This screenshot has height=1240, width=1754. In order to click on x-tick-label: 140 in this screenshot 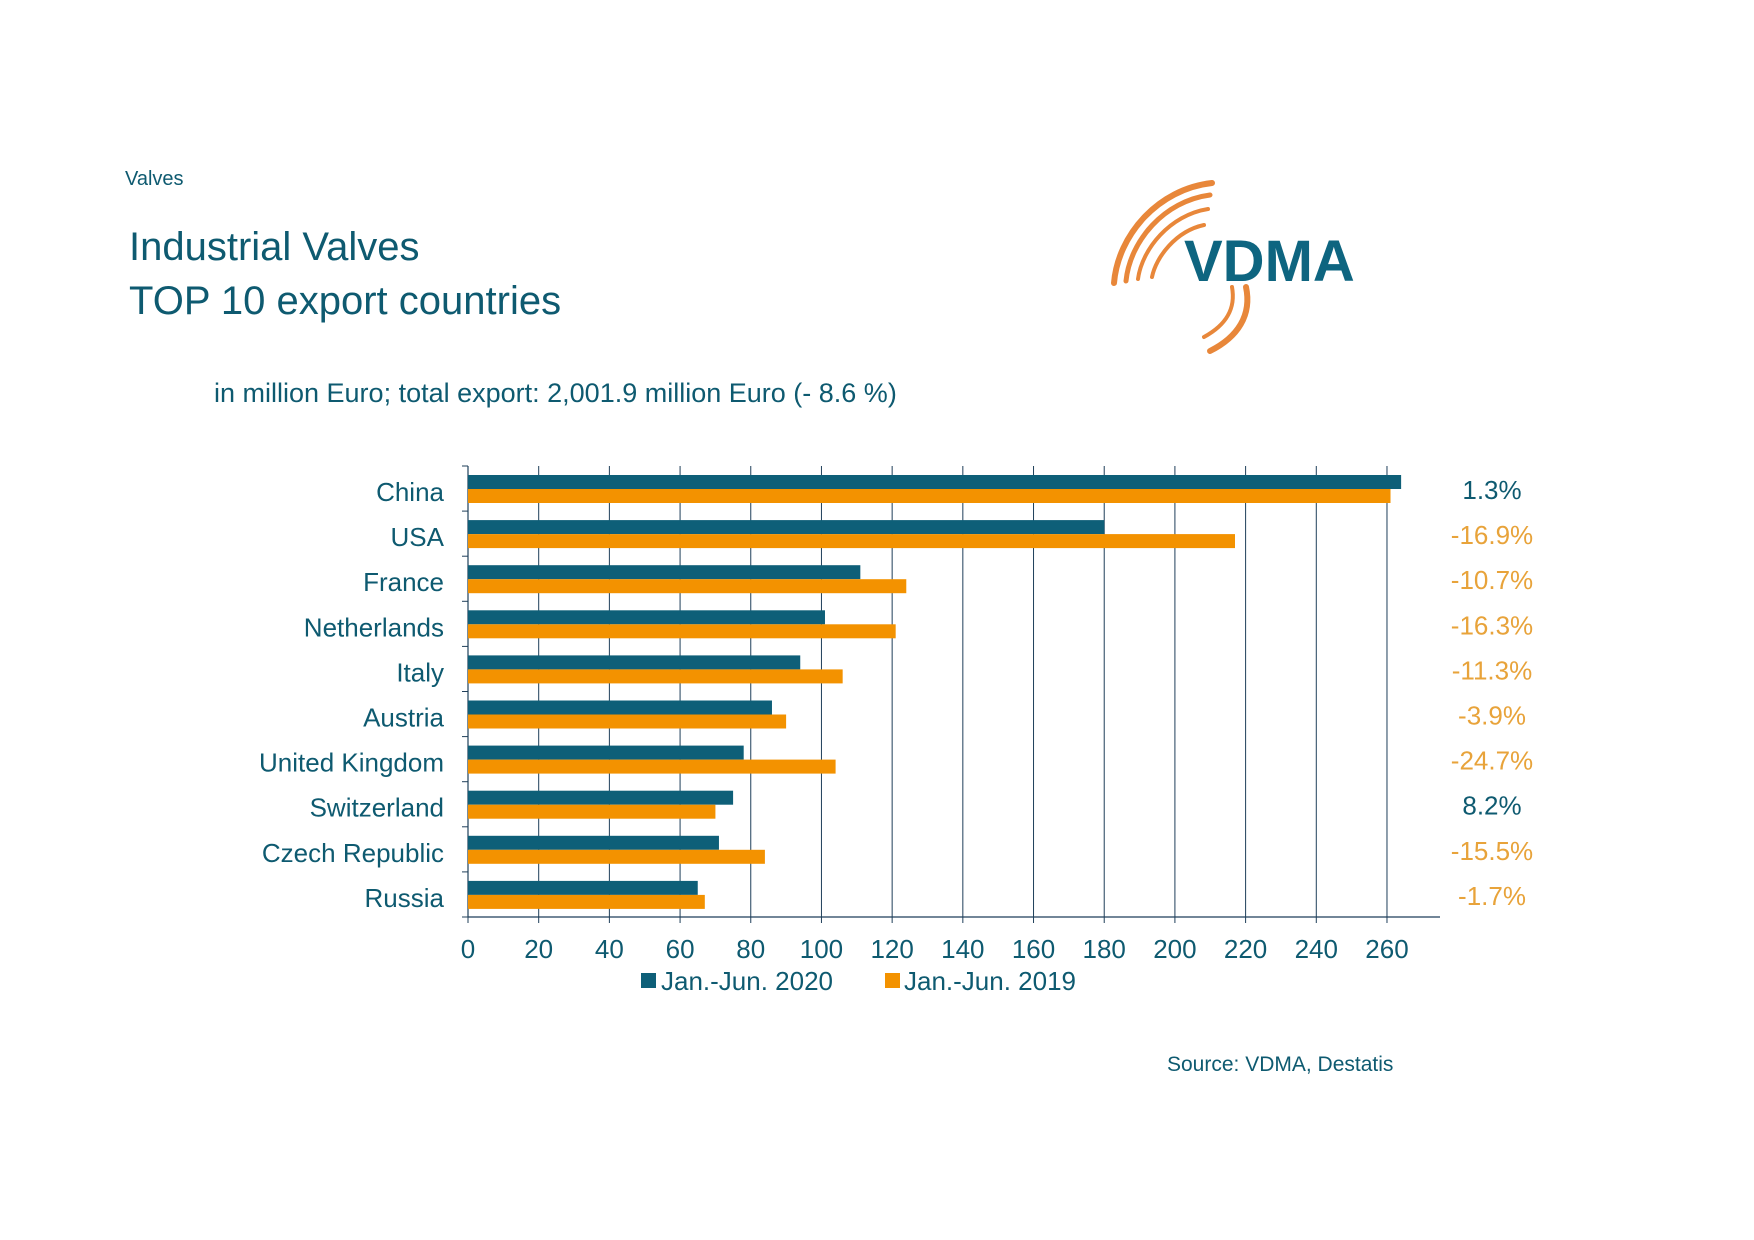, I will do `click(962, 949)`.